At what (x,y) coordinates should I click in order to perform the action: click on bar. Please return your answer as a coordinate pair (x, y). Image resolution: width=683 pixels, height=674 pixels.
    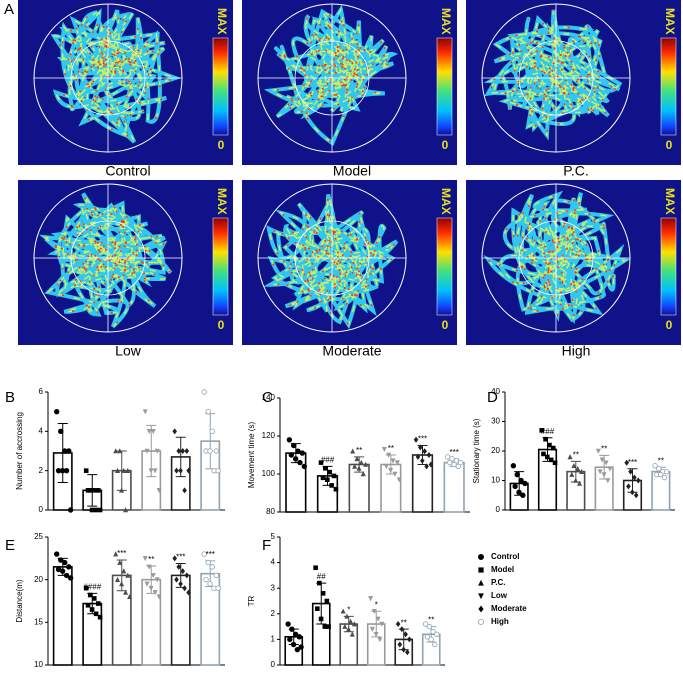
    Looking at the image, I should click on (180, 620).